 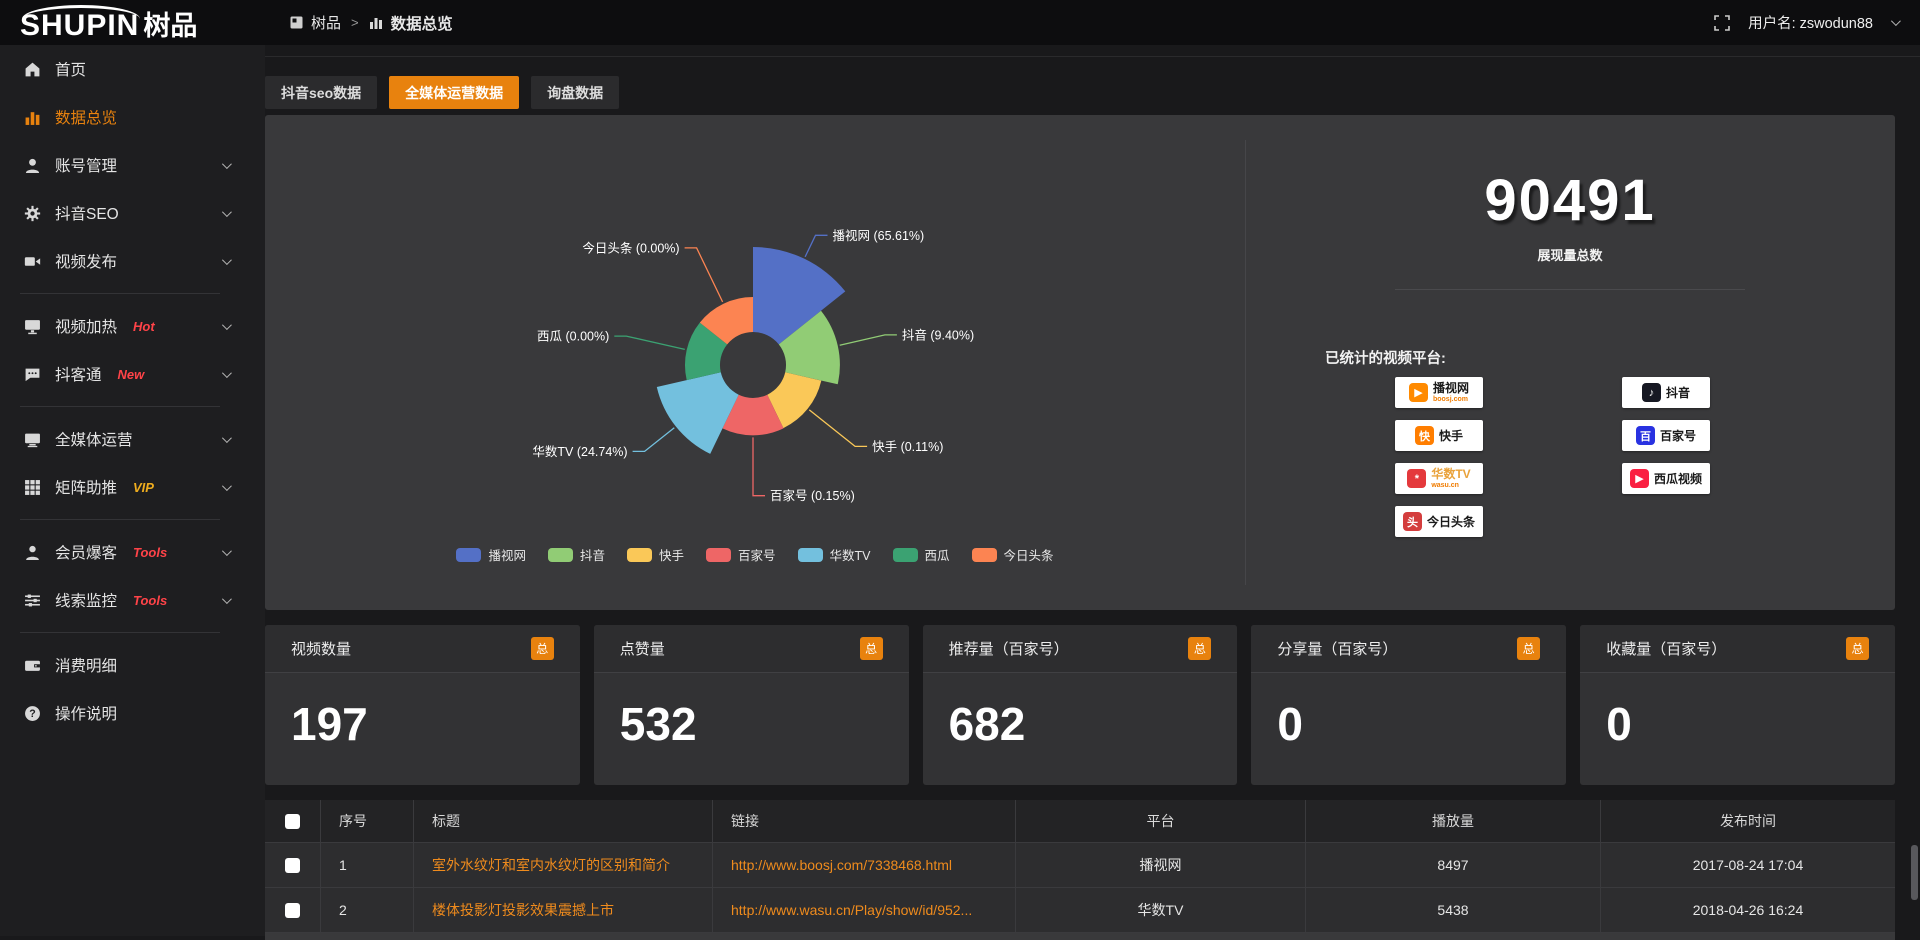 I want to click on wasu-logo-icon: *, so click(x=1417, y=478).